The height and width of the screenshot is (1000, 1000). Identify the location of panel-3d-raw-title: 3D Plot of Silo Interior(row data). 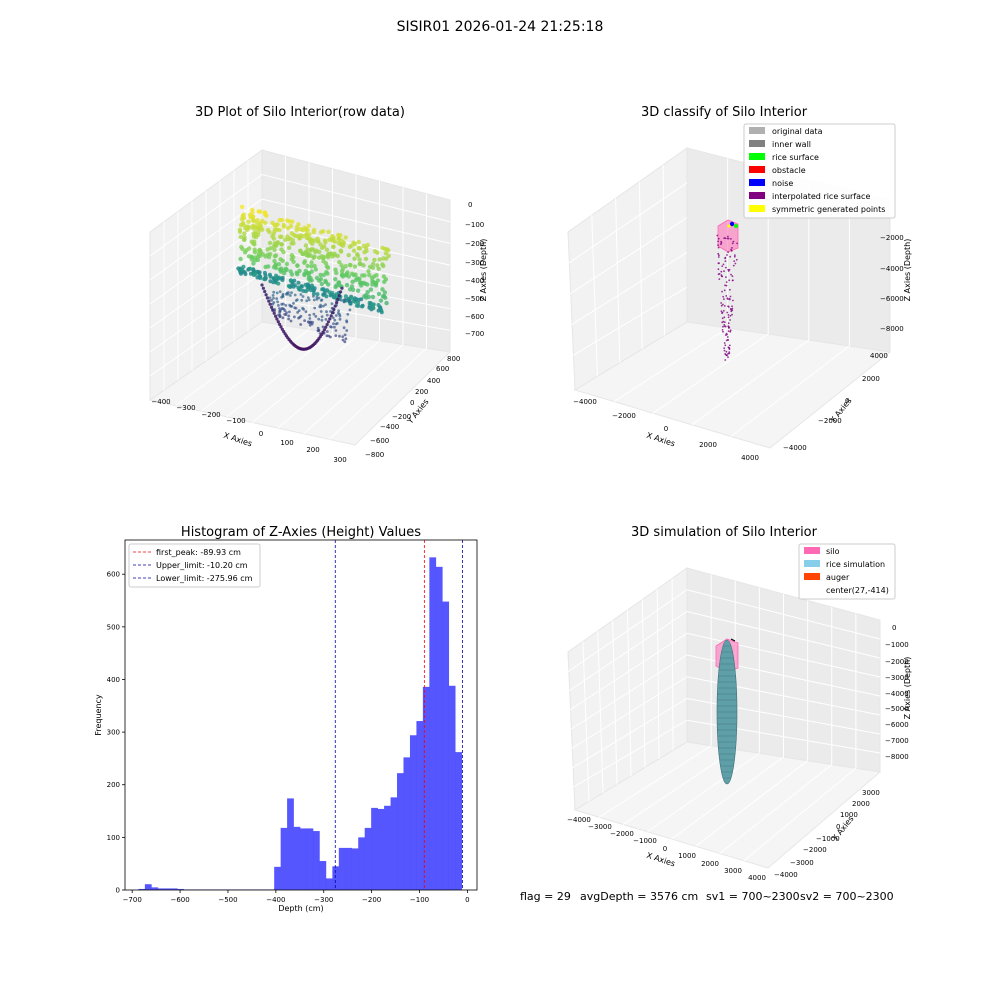
(300, 112).